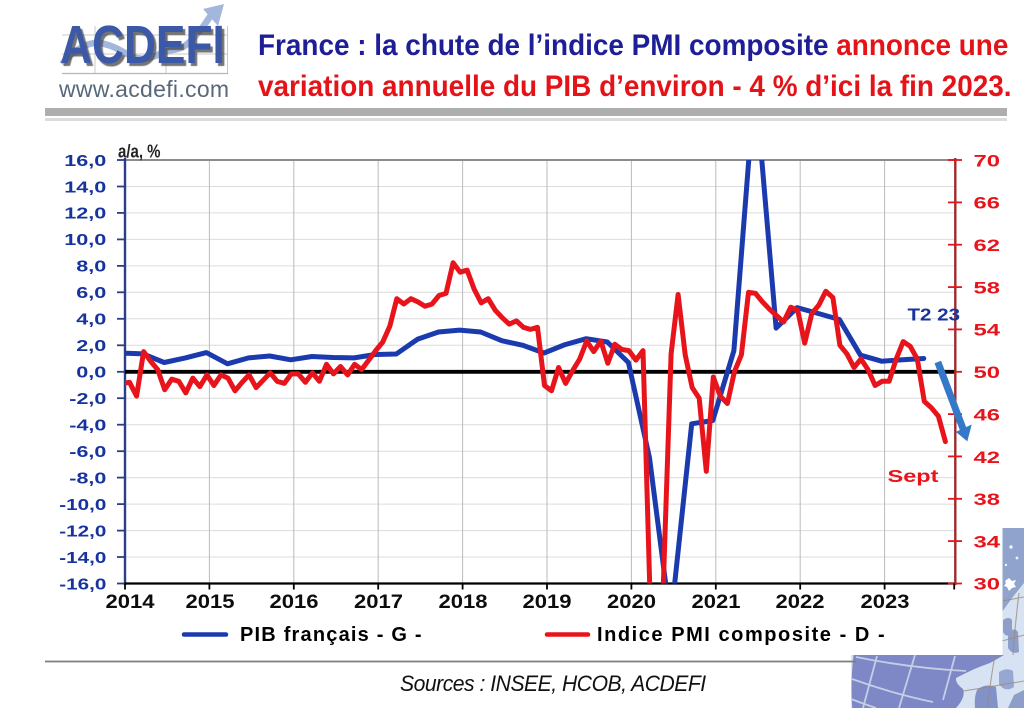 This screenshot has width=1024, height=708. What do you see at coordinates (463, 602) in the screenshot?
I see `svg-text: 2018` at bounding box center [463, 602].